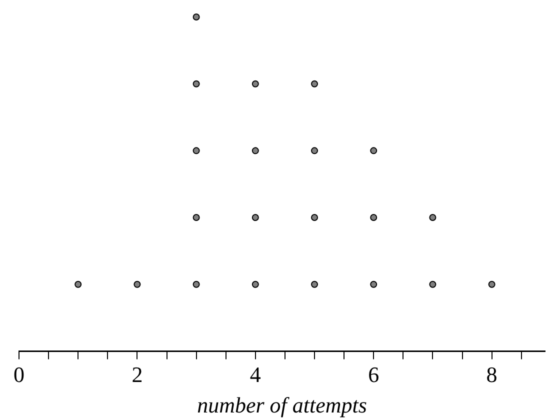  I want to click on x-tick-label: 8, so click(492, 375).